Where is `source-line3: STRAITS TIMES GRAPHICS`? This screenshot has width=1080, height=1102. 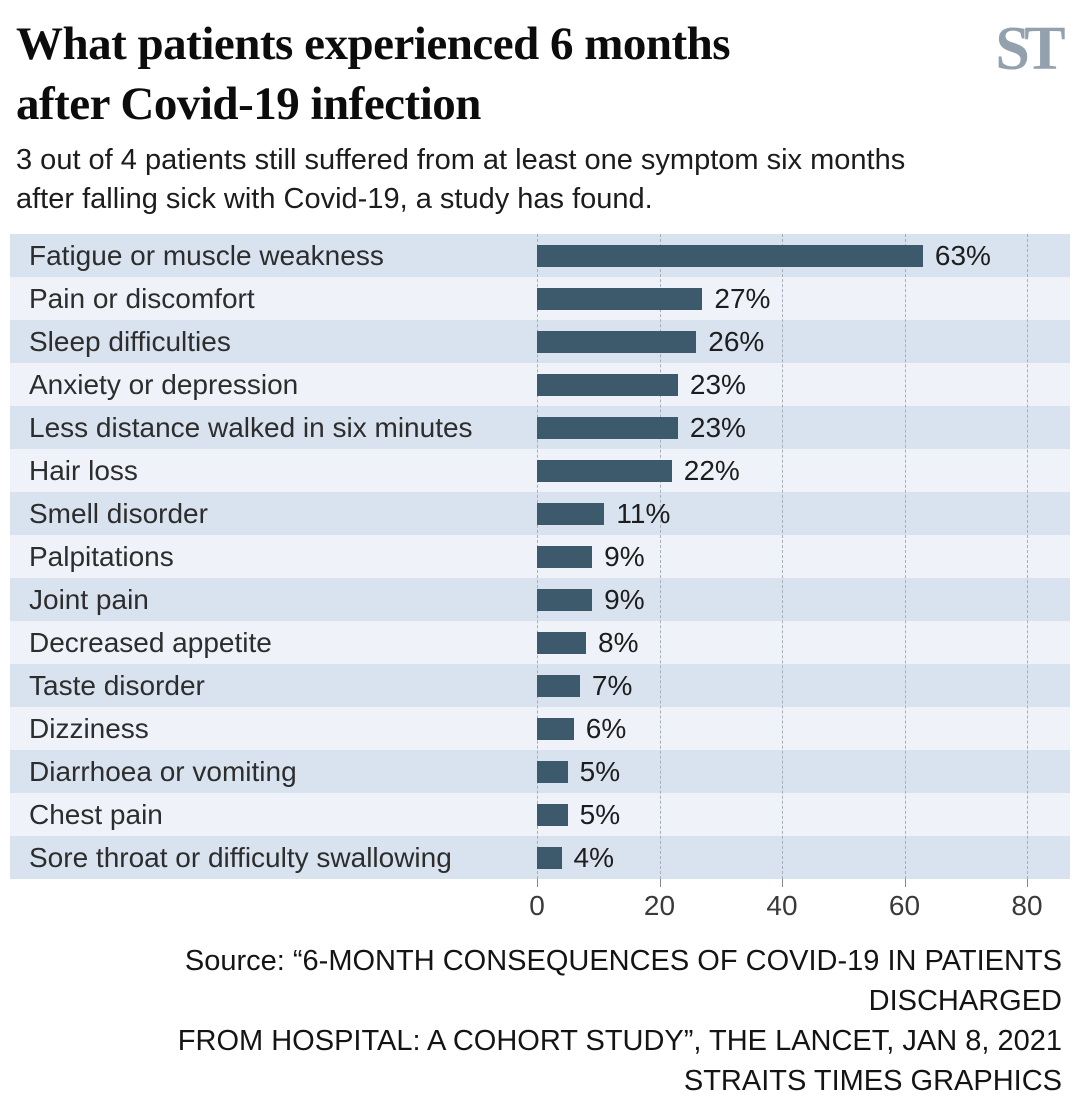
source-line3: STRAITS TIMES GRAPHICS is located at coordinates (872, 1081).